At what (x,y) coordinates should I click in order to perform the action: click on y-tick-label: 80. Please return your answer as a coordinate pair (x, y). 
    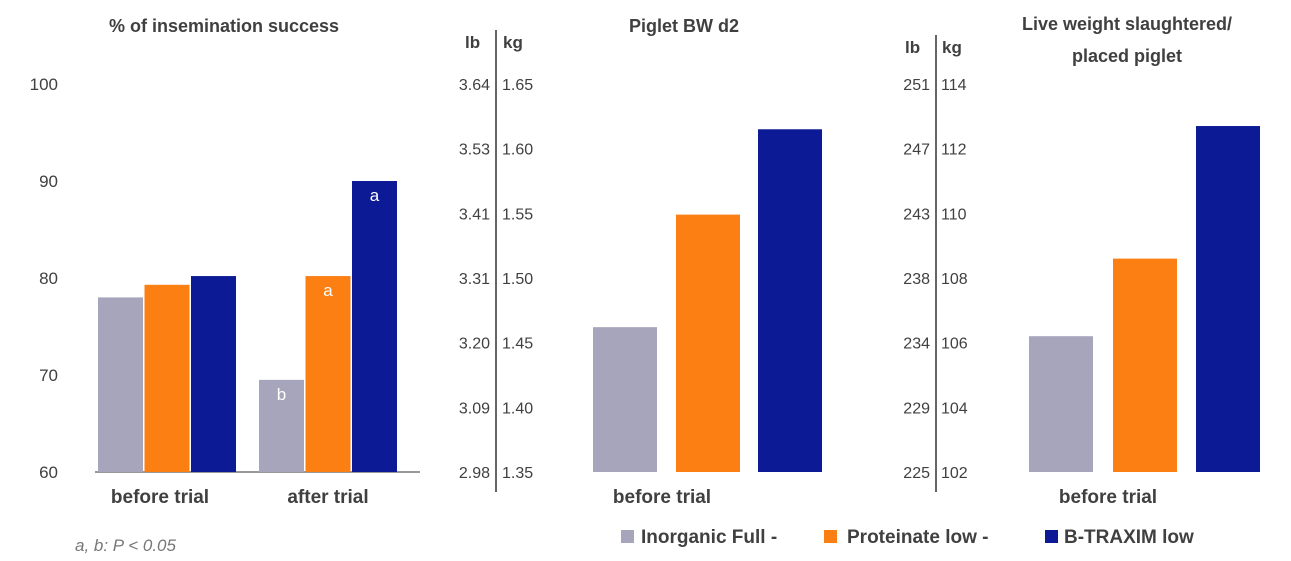
    Looking at the image, I should click on (48, 278).